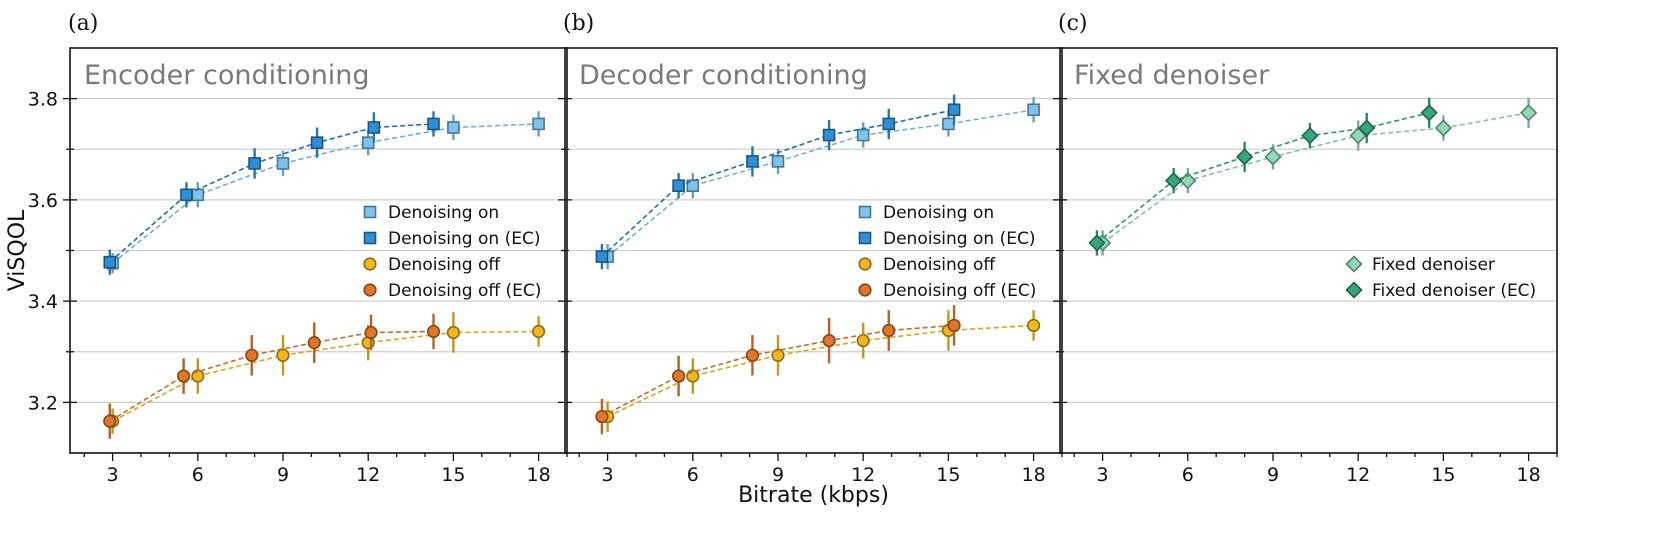 The width and height of the screenshot is (1670, 555). I want to click on series-denoising-off-ec, so click(272, 376).